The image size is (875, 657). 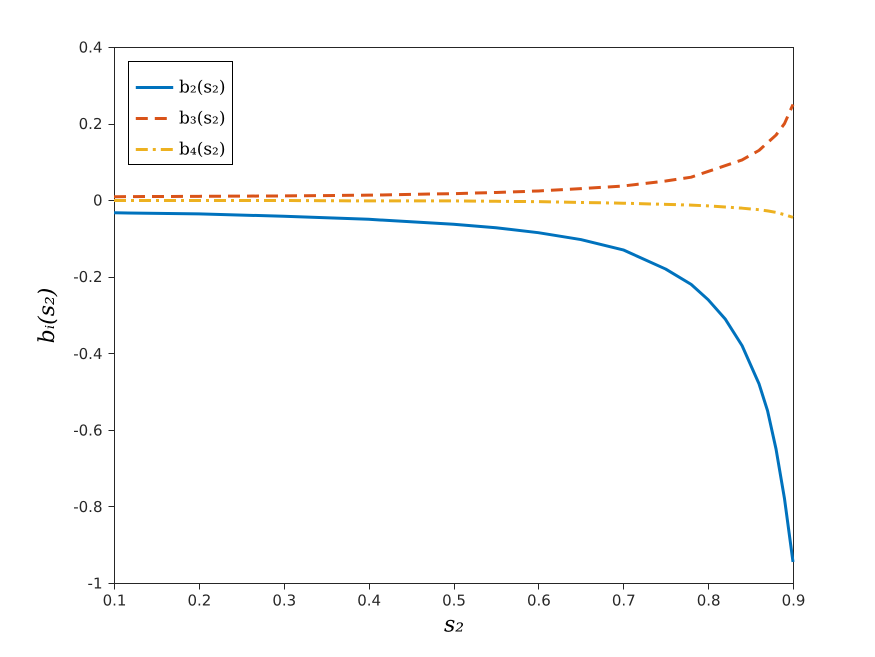 What do you see at coordinates (114, 601) in the screenshot?
I see `x-tick-label: 0.1` at bounding box center [114, 601].